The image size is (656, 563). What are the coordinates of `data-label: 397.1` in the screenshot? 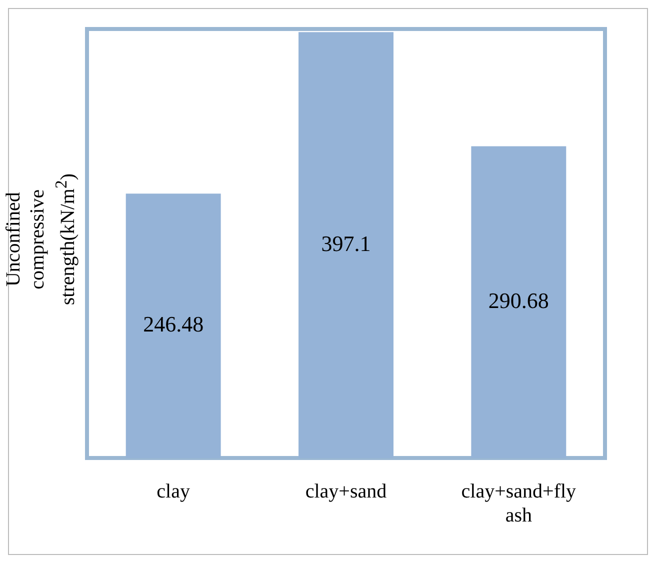 It's located at (346, 243).